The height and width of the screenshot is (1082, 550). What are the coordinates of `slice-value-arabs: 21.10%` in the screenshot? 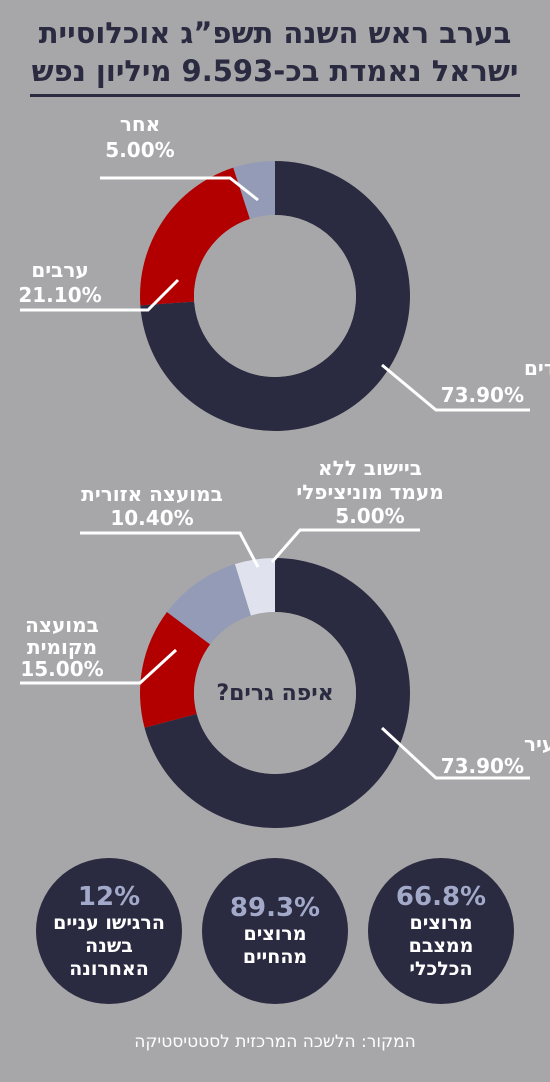 It's located at (59, 295).